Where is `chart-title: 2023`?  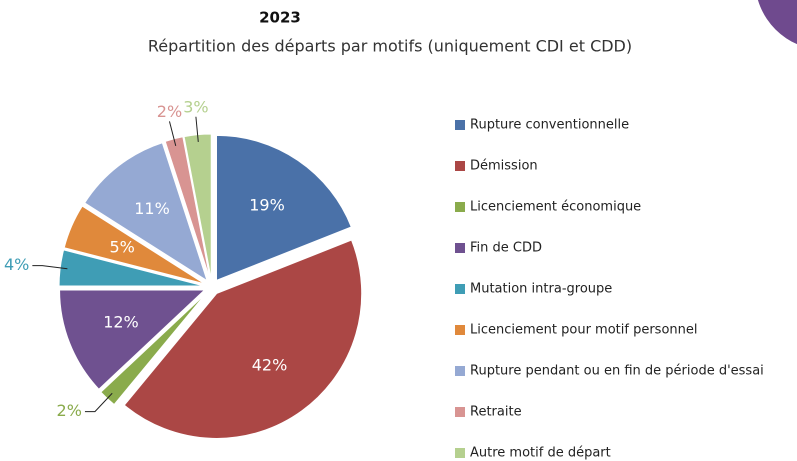
chart-title: 2023 is located at coordinates (280, 18).